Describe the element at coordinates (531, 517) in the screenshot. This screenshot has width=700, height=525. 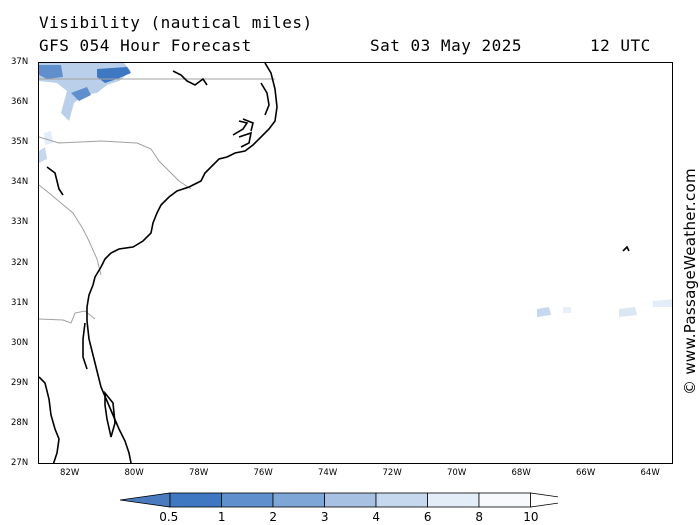
I see `legend-label: 10` at that location.